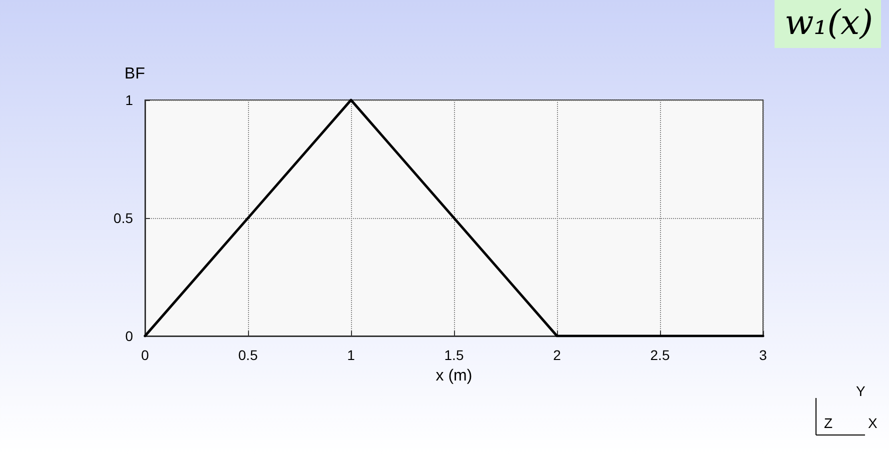 The width and height of the screenshot is (889, 456). I want to click on x-tick-label: 1.5, so click(454, 355).